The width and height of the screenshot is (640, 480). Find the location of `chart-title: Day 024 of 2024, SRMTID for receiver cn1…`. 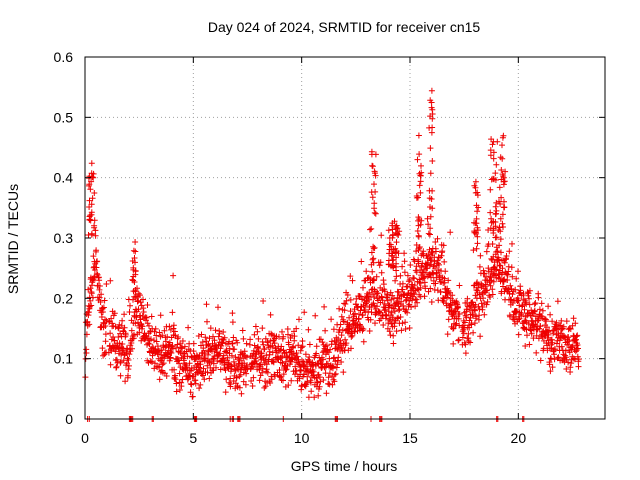

chart-title: Day 024 of 2024, SRMTID for receiver cn1… is located at coordinates (344, 27).